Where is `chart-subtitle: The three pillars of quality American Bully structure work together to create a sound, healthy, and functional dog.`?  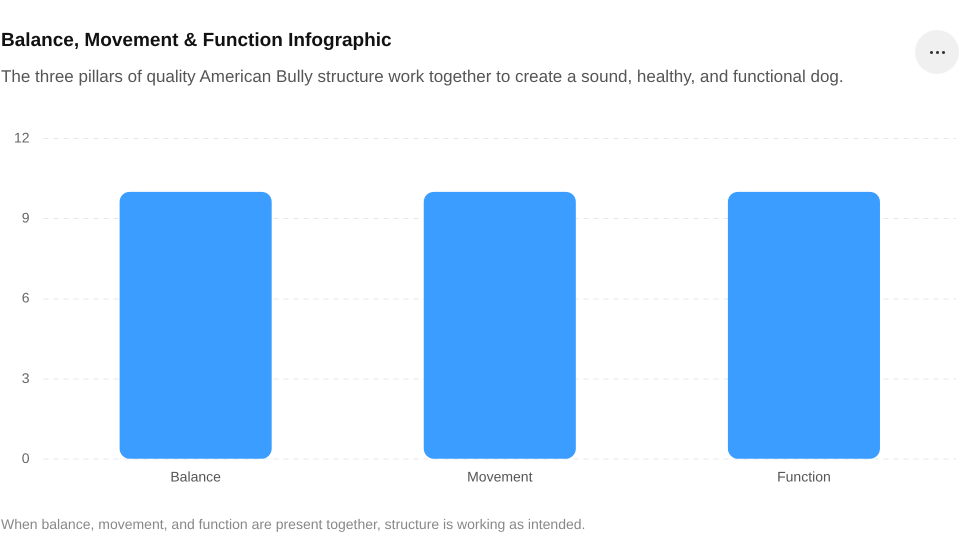 chart-subtitle: The three pillars of quality American Bully structure work together to create a sound, healthy, and functional dog. is located at coordinates (422, 77).